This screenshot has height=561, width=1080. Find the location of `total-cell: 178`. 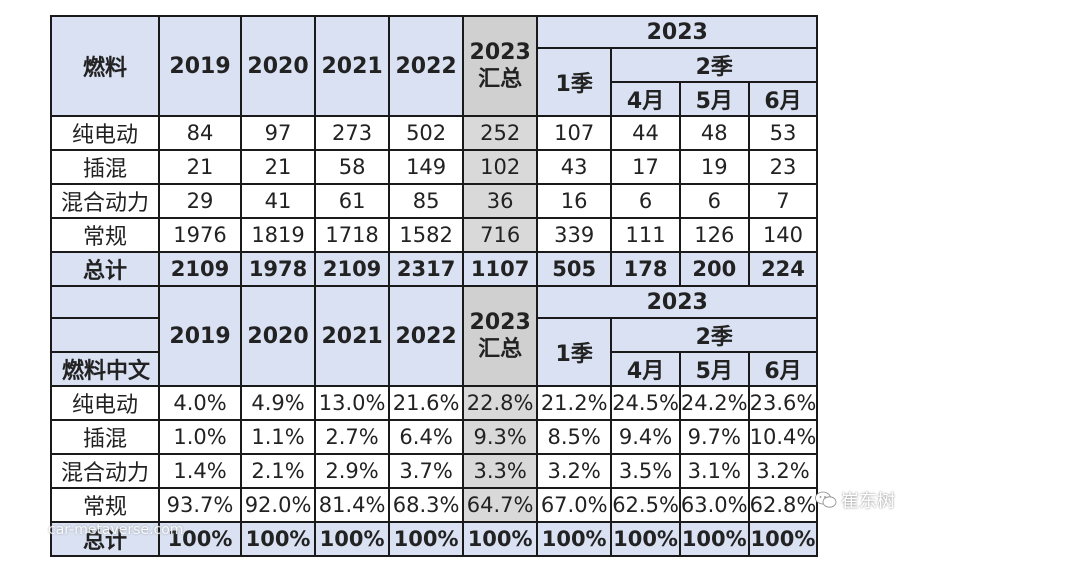

total-cell: 178 is located at coordinates (645, 269).